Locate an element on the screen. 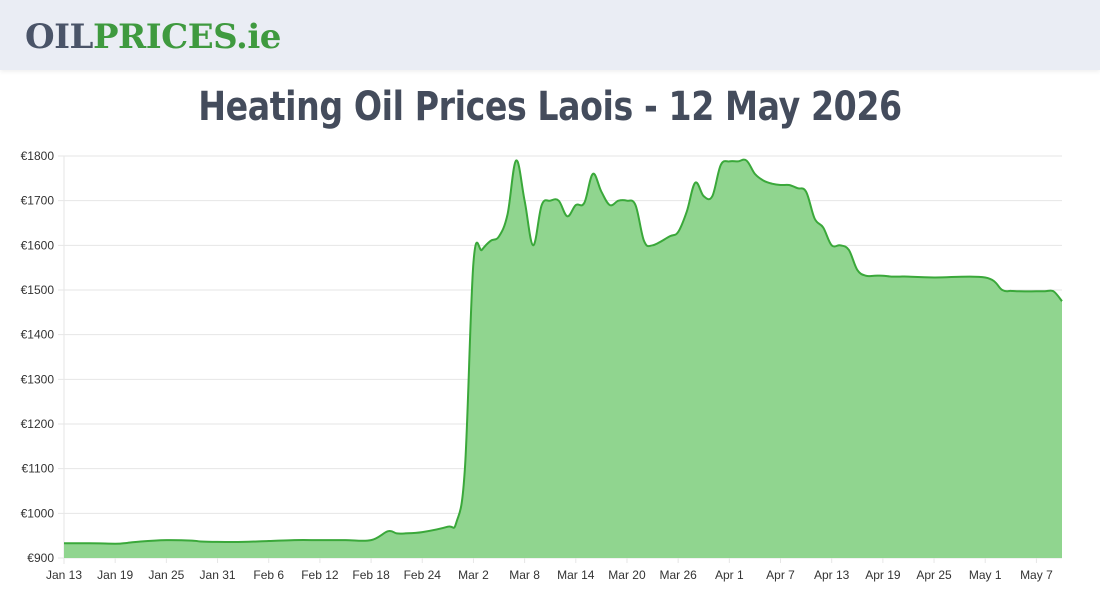  logo-text-tld: .ie is located at coordinates (258, 37).